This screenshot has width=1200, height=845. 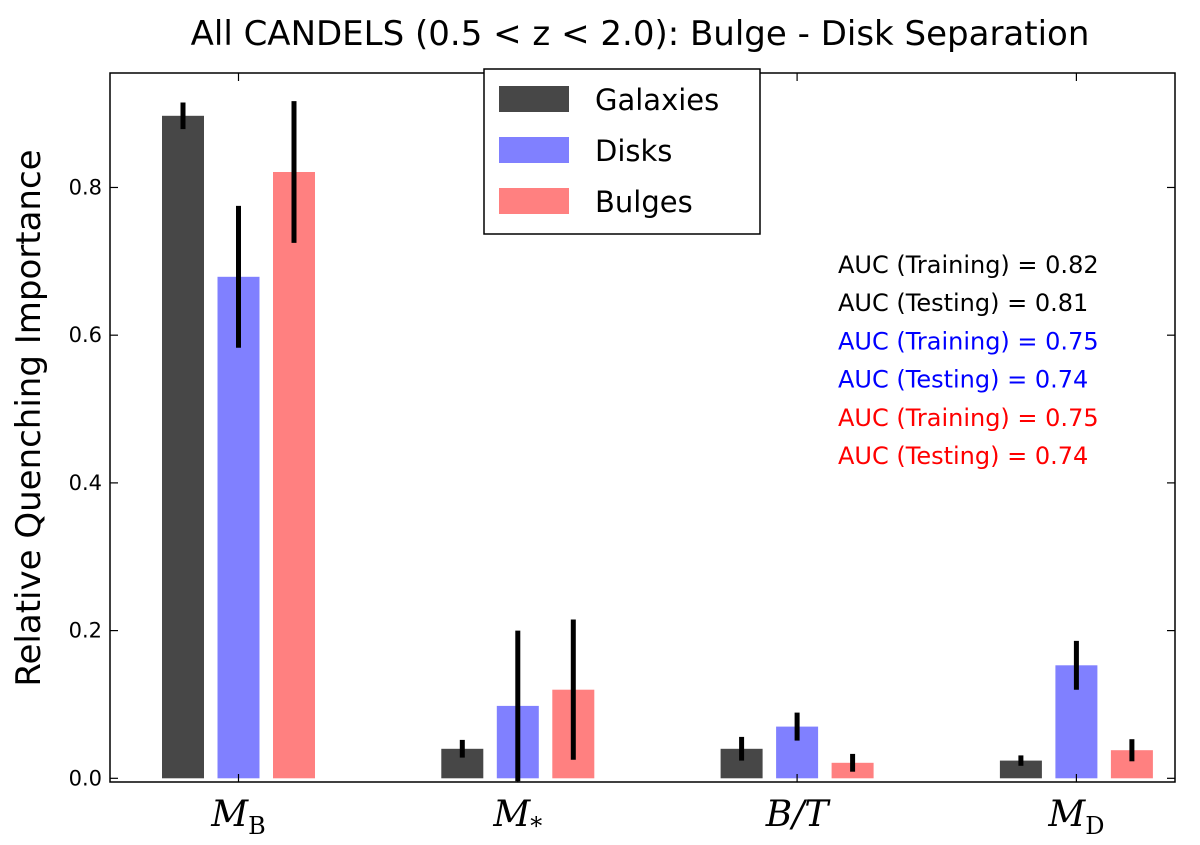 What do you see at coordinates (644, 202) in the screenshot?
I see `legend-label-bulges: Bulges` at bounding box center [644, 202].